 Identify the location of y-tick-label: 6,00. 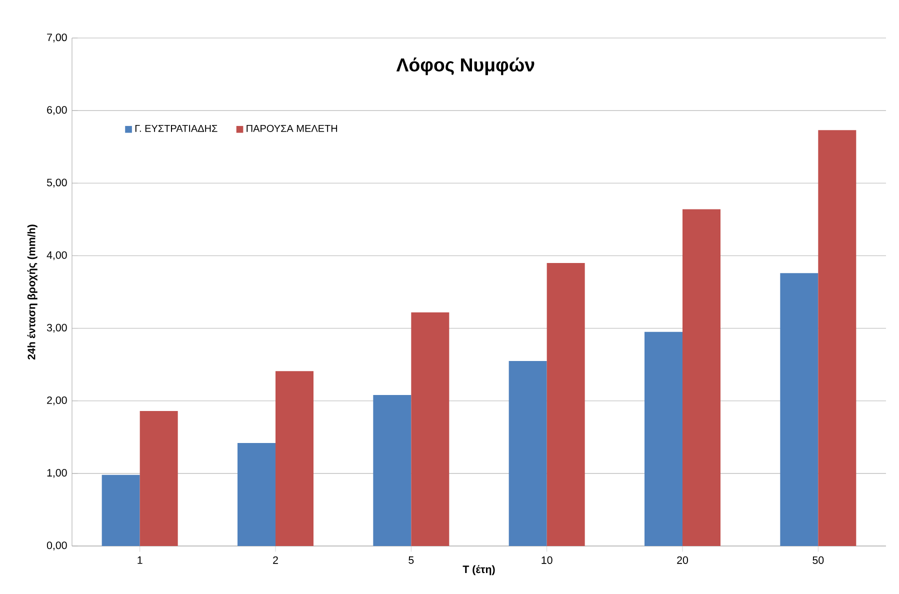
(57, 110).